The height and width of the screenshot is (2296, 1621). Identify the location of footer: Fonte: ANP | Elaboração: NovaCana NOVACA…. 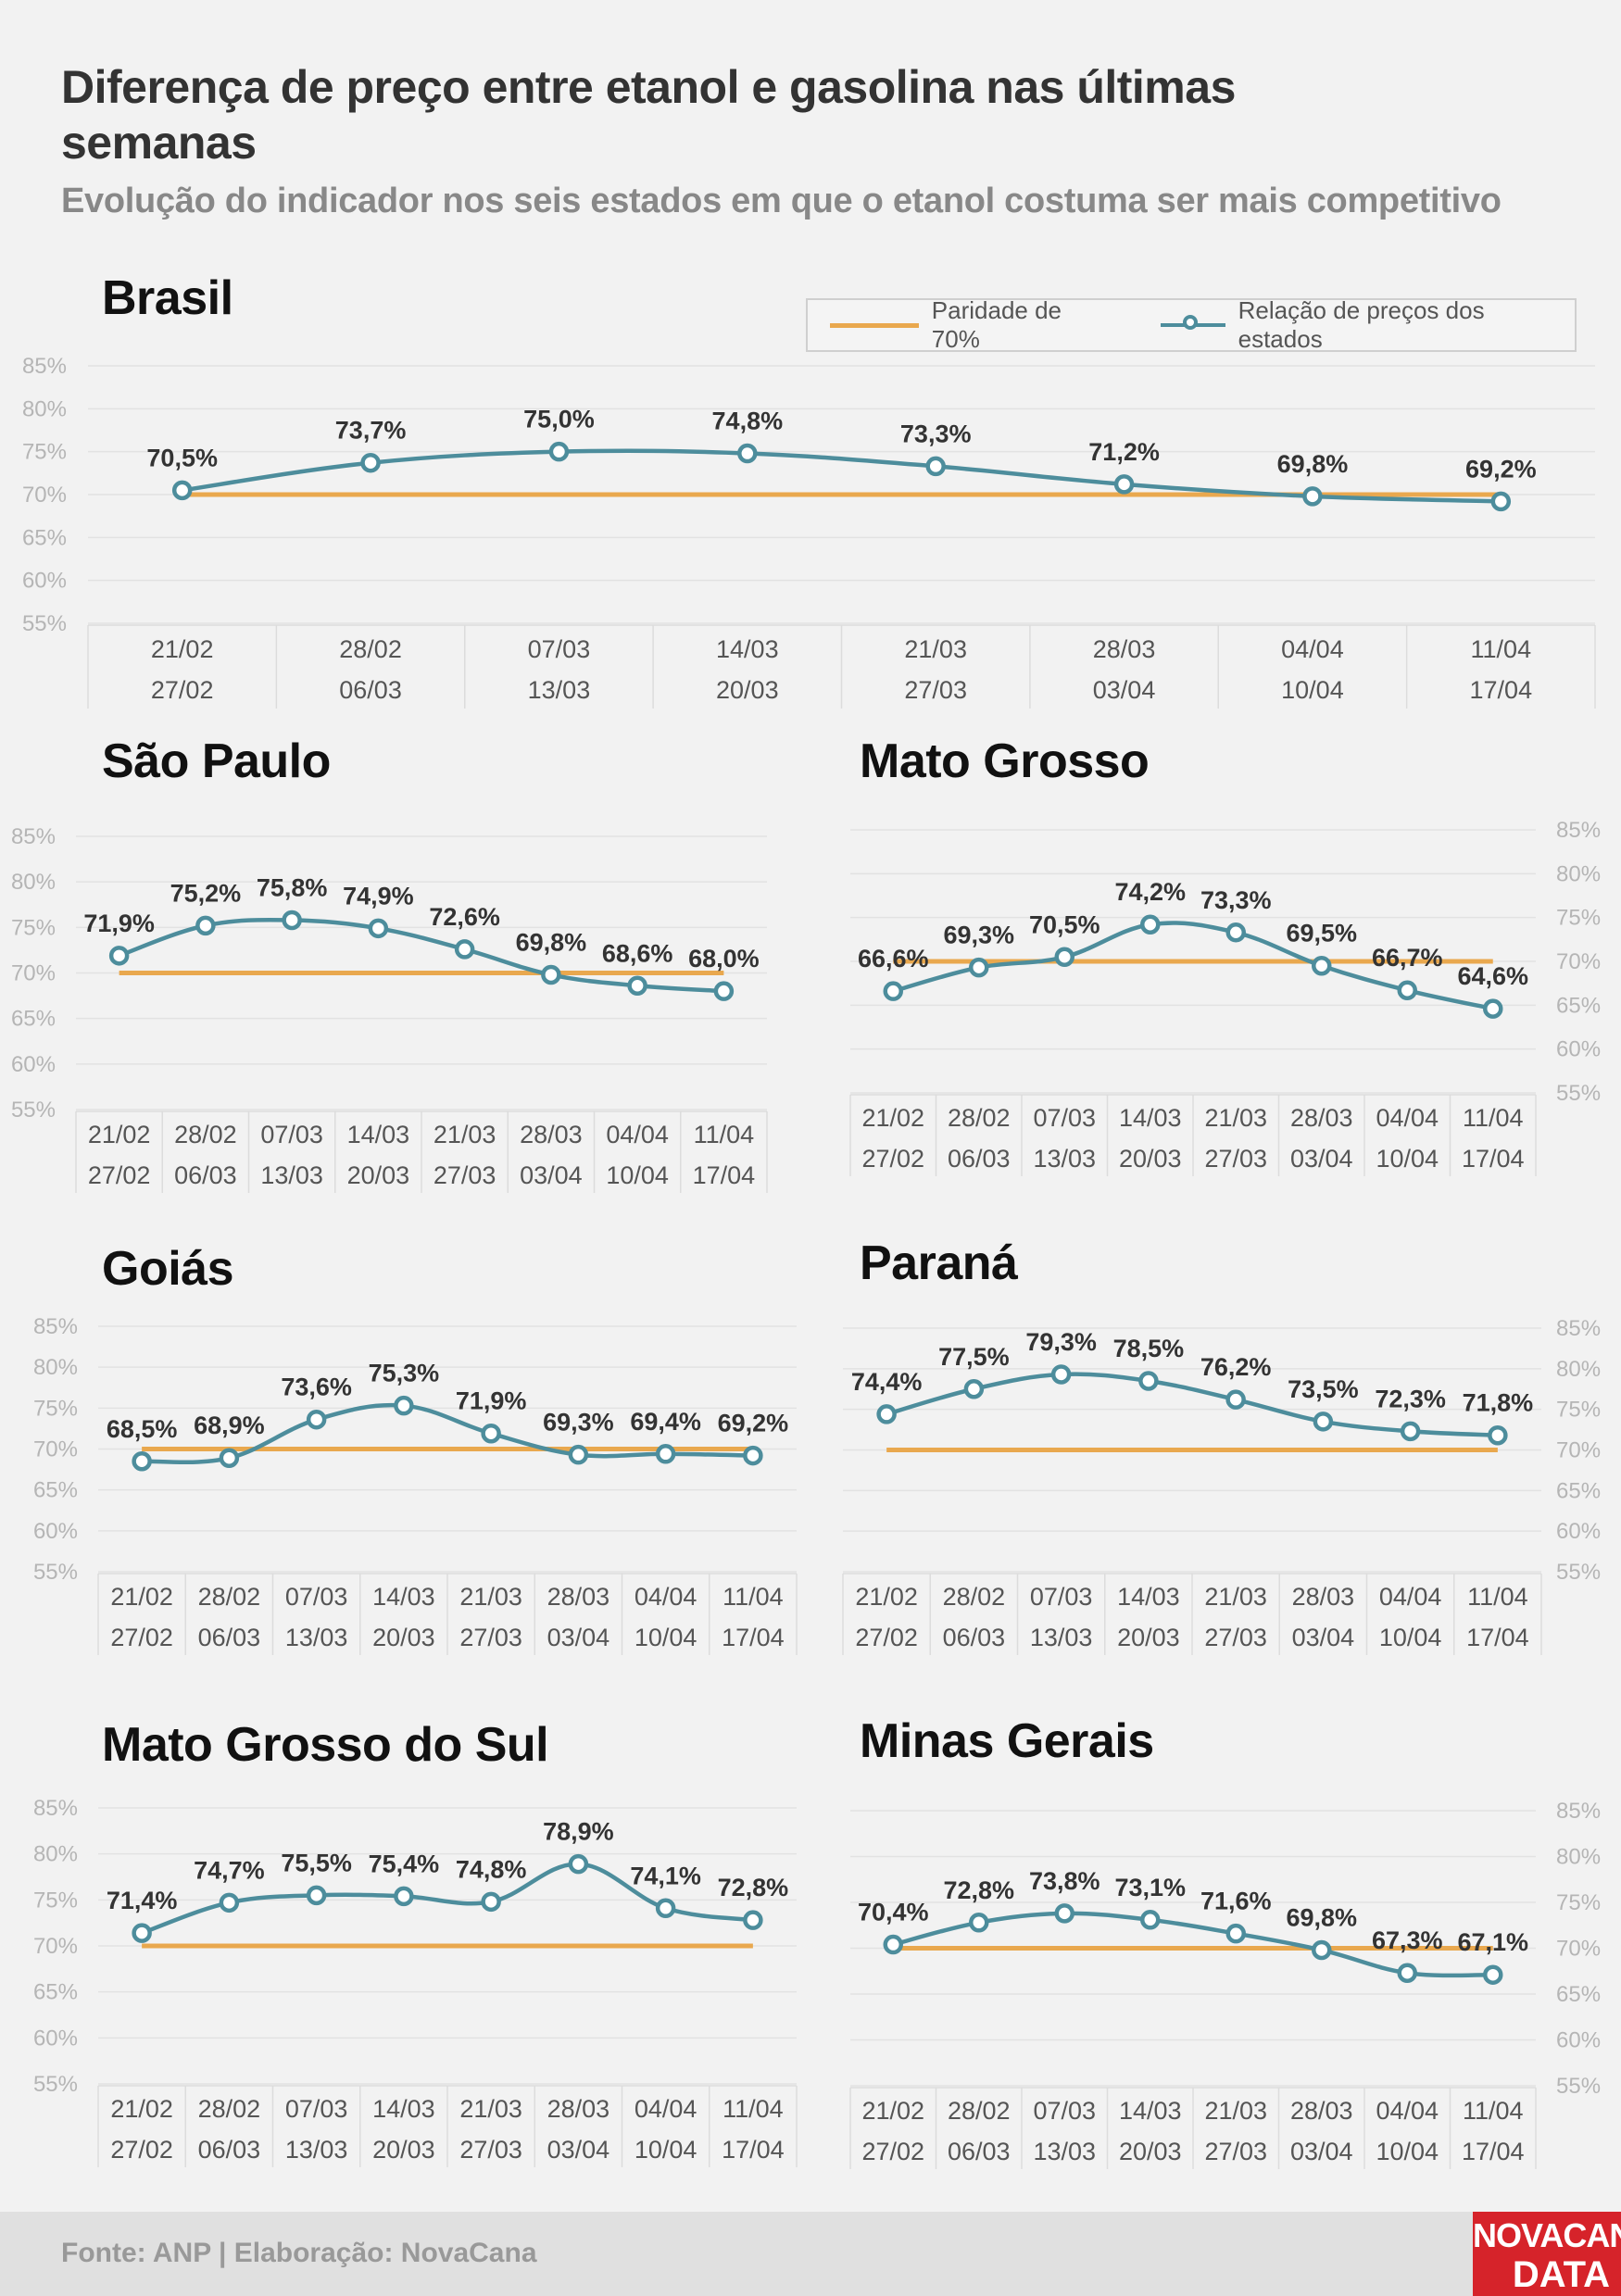
(810, 2254).